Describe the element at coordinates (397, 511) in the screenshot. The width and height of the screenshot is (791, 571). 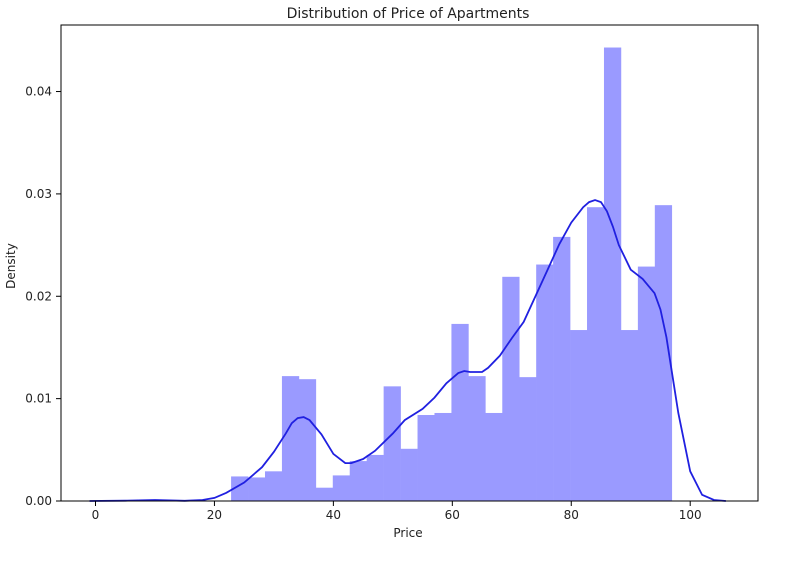
I see `x-axis: 0 20 40 60 80 100` at that location.